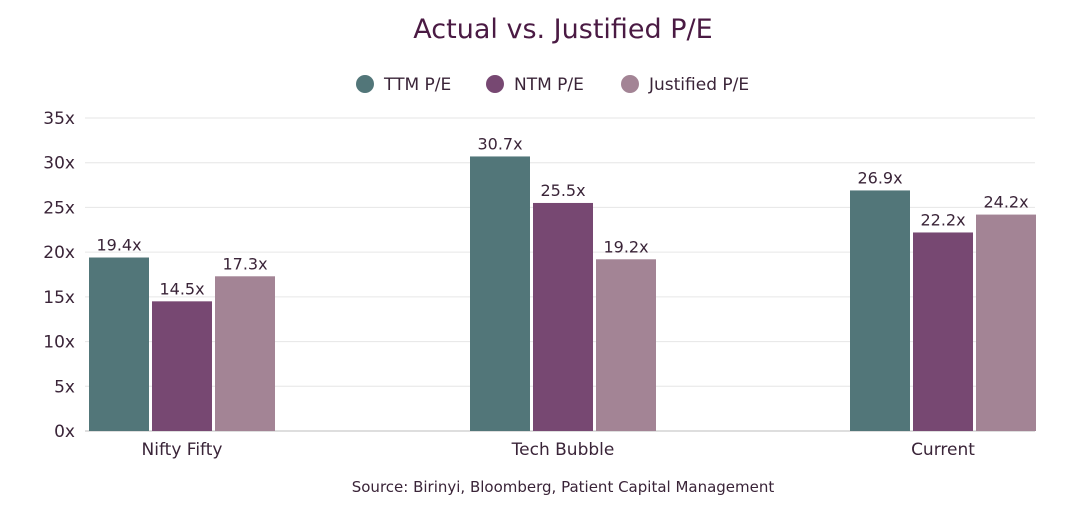 The image size is (1080, 510). What do you see at coordinates (59, 164) in the screenshot?
I see `y-tick-label: 30x` at bounding box center [59, 164].